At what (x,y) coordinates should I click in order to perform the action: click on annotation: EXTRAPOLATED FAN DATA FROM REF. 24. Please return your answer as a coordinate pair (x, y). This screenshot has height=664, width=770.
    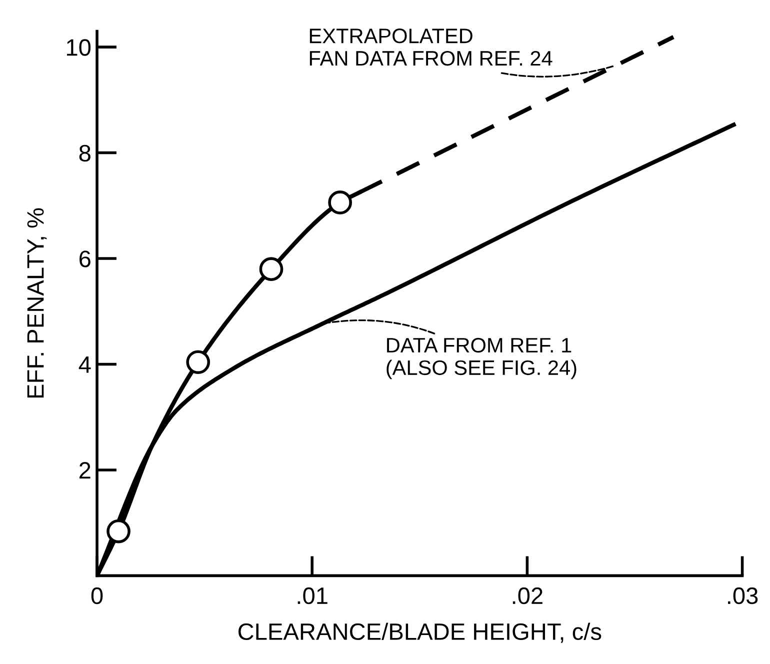
    Looking at the image, I should click on (431, 47).